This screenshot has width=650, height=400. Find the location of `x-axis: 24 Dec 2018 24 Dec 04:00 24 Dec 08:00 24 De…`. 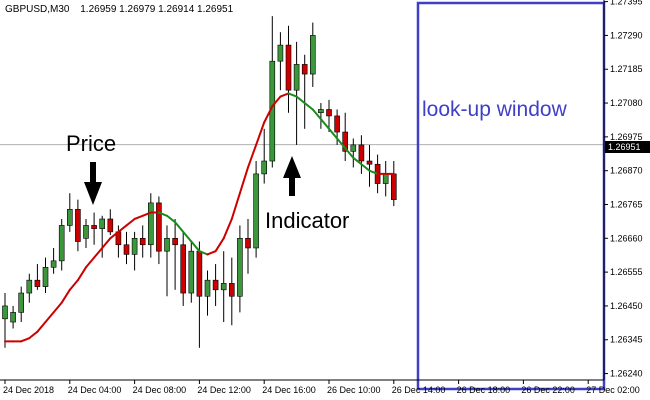

x-axis: 24 Dec 2018 24 Dec 04:00 24 Dec 08:00 24 De… is located at coordinates (321, 387).